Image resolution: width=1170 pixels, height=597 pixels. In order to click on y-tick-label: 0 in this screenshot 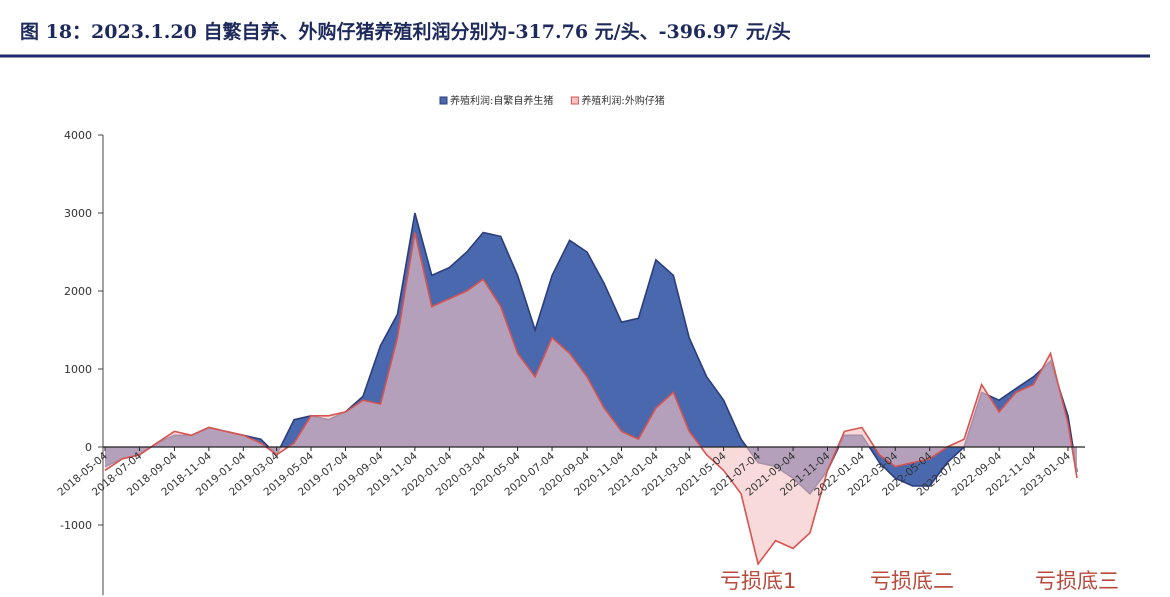, I will do `click(88, 447)`.